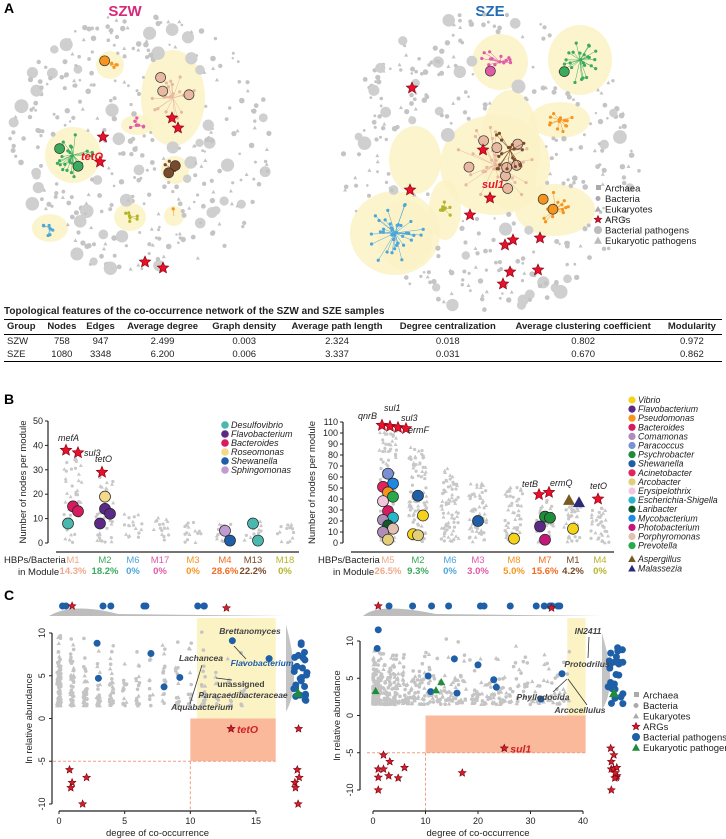 The height and width of the screenshot is (839, 726). What do you see at coordinates (658, 509) in the screenshot?
I see `legend-label: Laribacter` at bounding box center [658, 509].